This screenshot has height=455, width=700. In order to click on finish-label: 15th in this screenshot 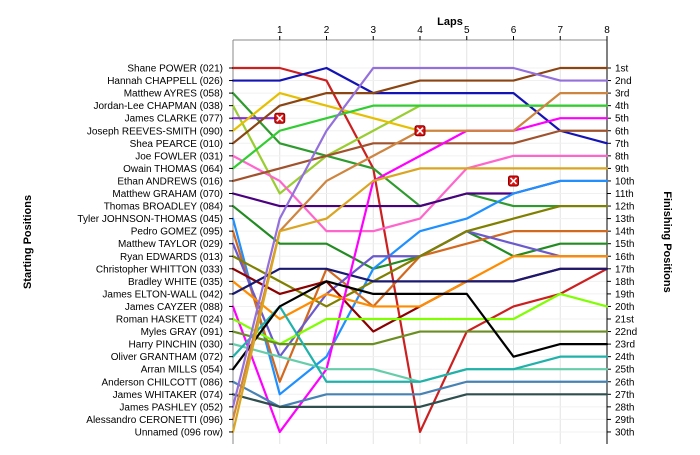, I will do `click(624, 244)`.